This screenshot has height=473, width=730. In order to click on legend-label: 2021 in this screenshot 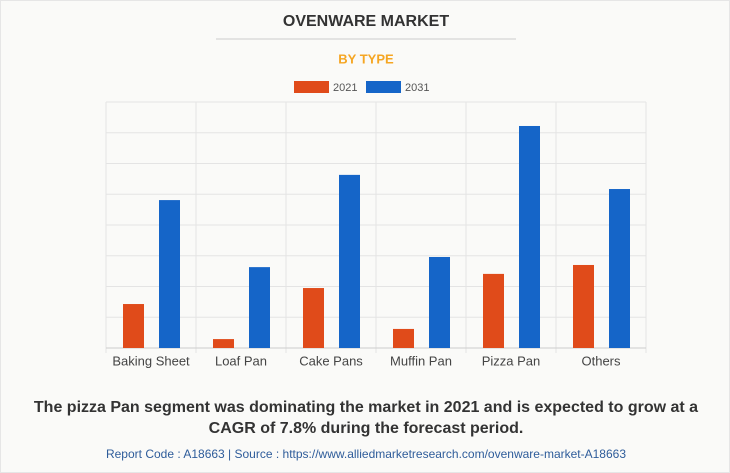, I will do `click(345, 88)`.